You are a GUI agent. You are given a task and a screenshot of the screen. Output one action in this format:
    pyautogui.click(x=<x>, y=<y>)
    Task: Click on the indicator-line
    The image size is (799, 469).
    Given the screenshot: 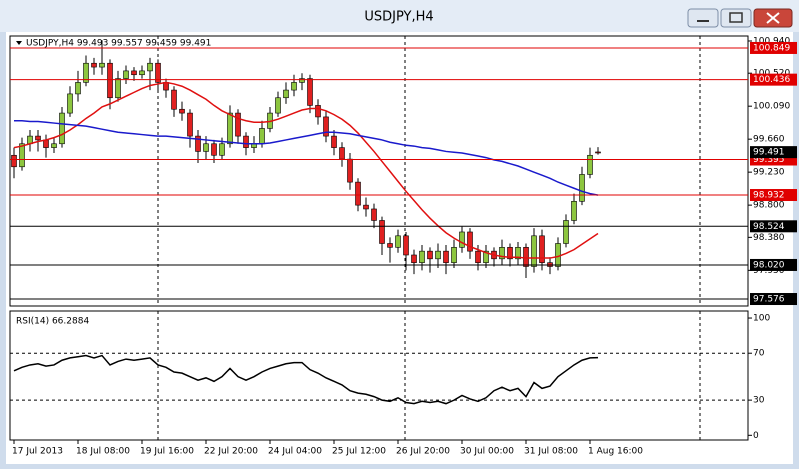 What is the action you would take?
    pyautogui.click(x=306, y=379)
    